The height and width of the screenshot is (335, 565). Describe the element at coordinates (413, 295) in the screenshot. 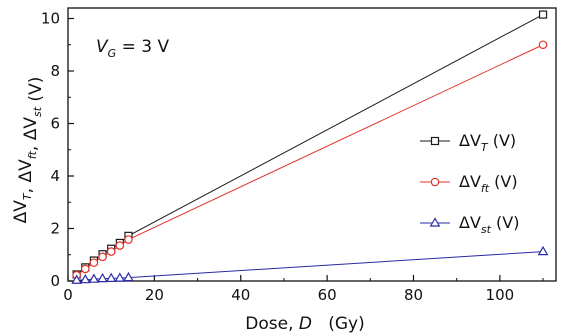

I see `x-tick-label: 80` at that location.